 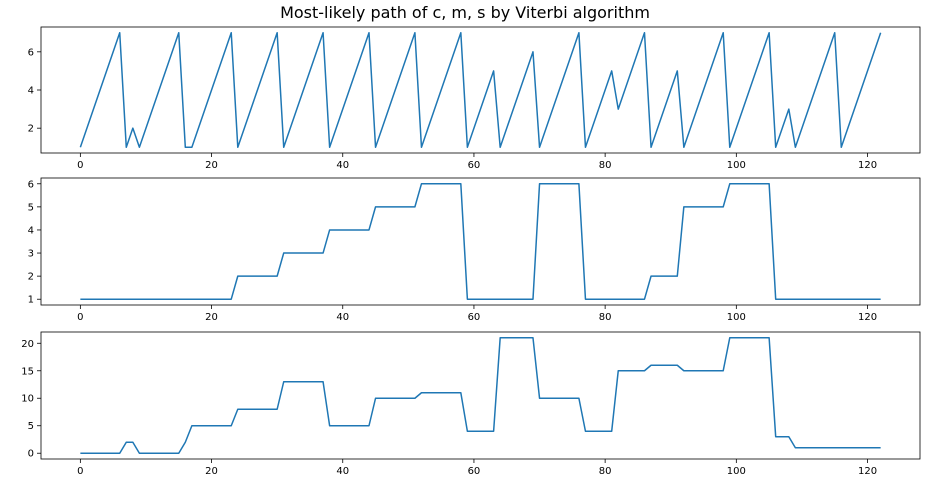 I want to click on x-tick-label-c: 80, so click(x=605, y=165).